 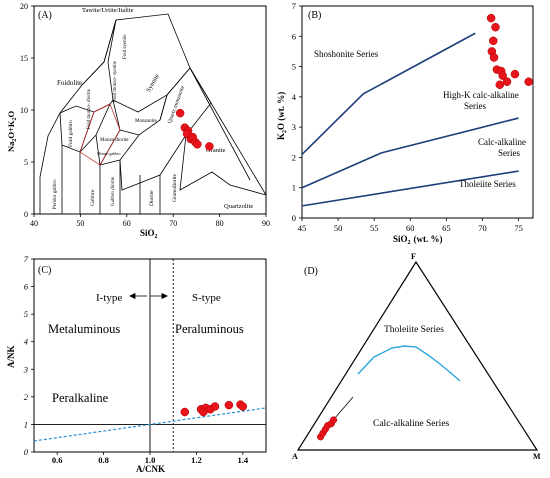 I want to click on field-label: Granite, so click(x=216, y=150).